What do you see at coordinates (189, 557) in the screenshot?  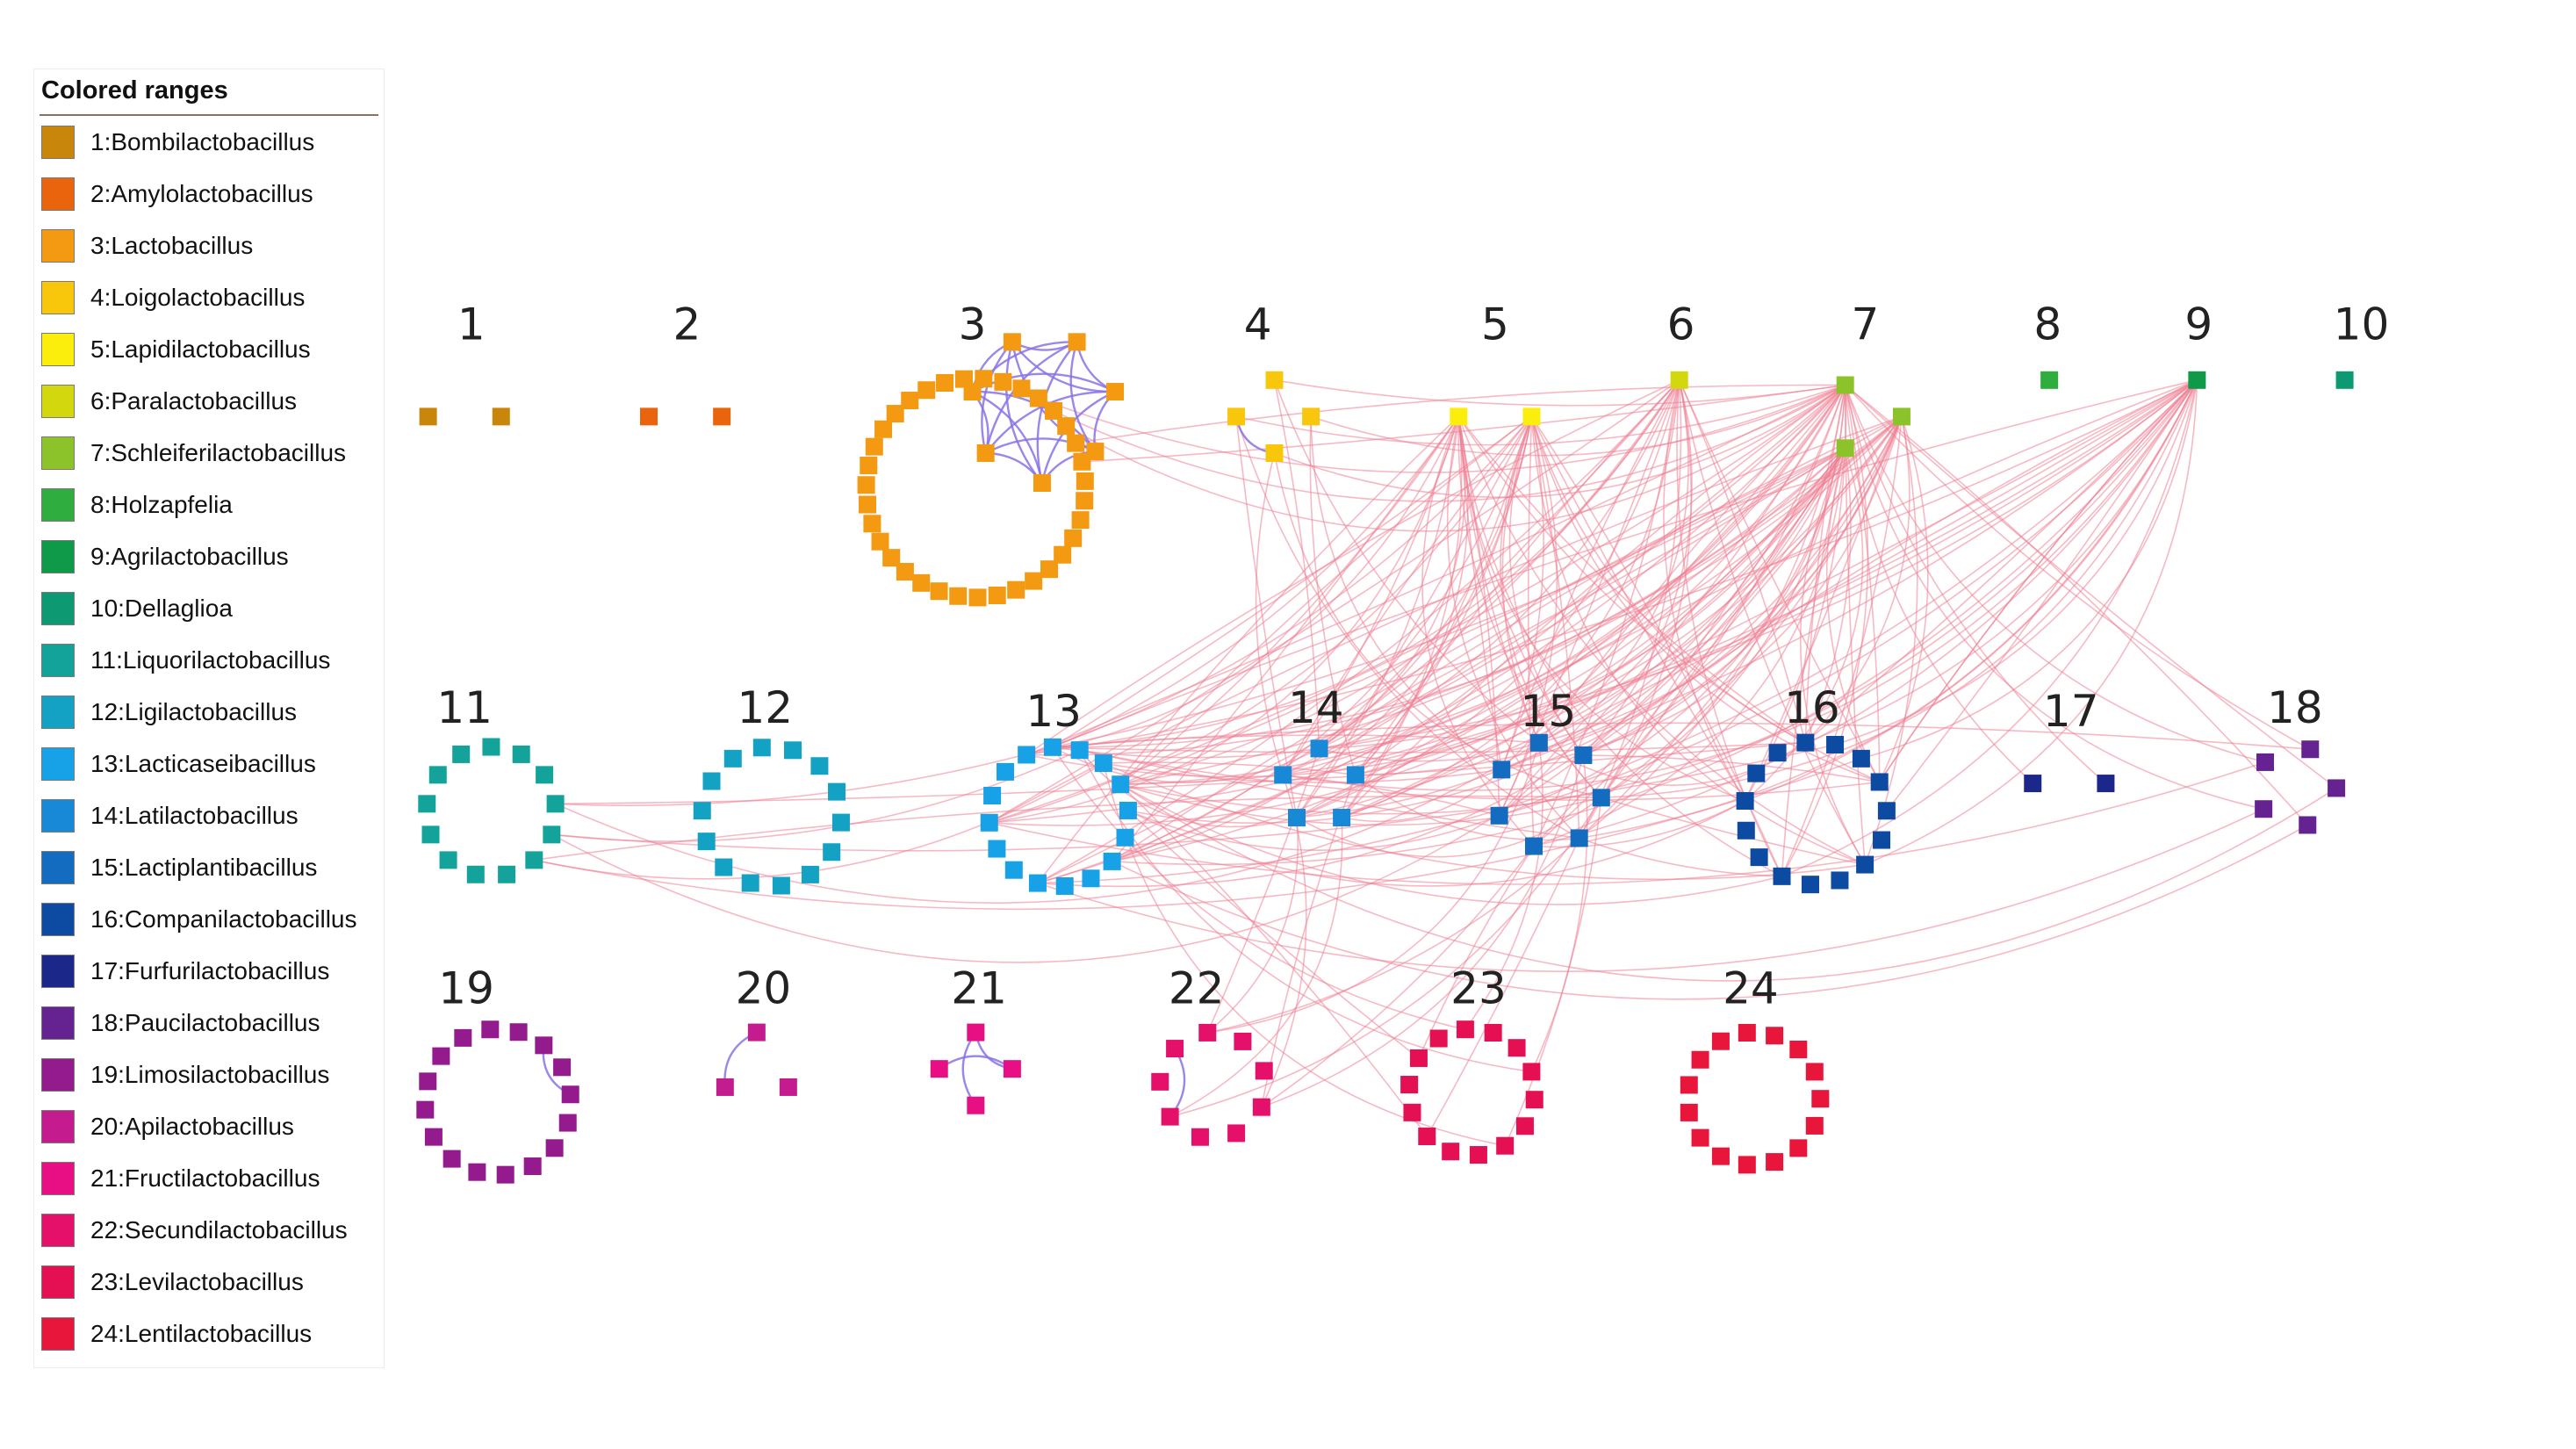 I see `legend-label: 9:Agrilactobacillus` at bounding box center [189, 557].